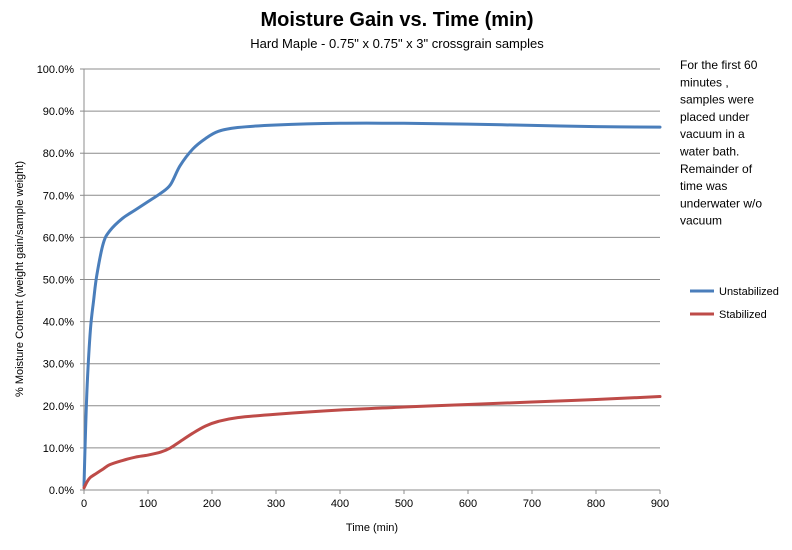  What do you see at coordinates (703, 186) in the screenshot?
I see `annotation-line: time was` at bounding box center [703, 186].